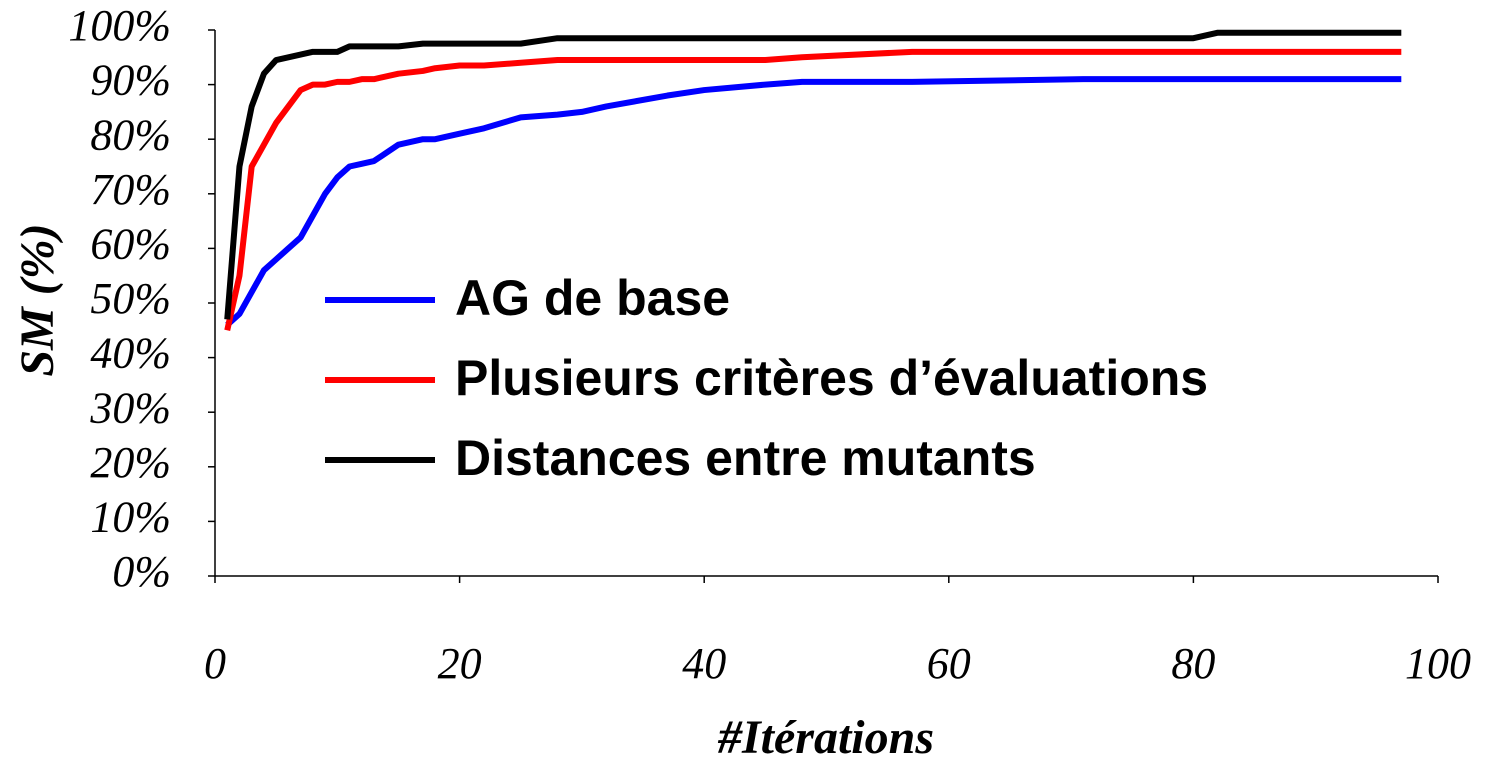 This screenshot has width=1487, height=766. Describe the element at coordinates (949, 663) in the screenshot. I see `x-tick-label: 60` at that location.